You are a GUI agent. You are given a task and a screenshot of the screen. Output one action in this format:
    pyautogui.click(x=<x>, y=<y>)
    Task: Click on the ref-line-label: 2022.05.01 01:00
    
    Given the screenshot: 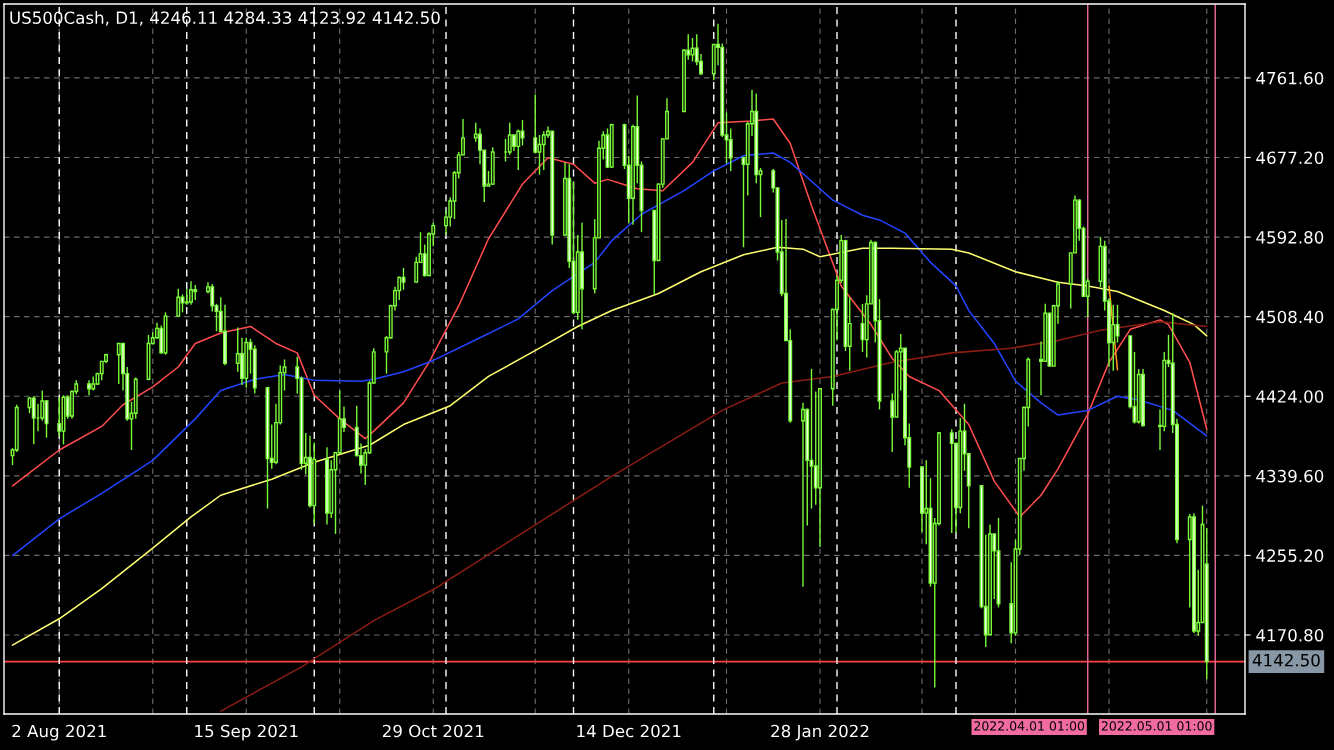 What is the action you would take?
    pyautogui.click(x=1156, y=726)
    